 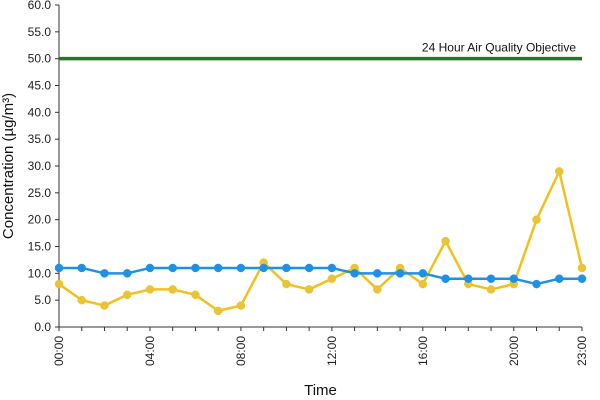 I want to click on y-tick-label: 55.0, so click(x=40, y=32).